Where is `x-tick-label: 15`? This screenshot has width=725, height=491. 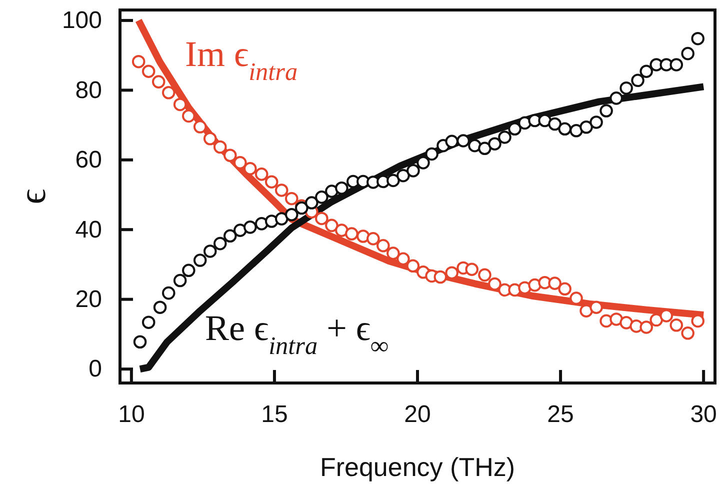 x-tick-label: 15 is located at coordinates (274, 414).